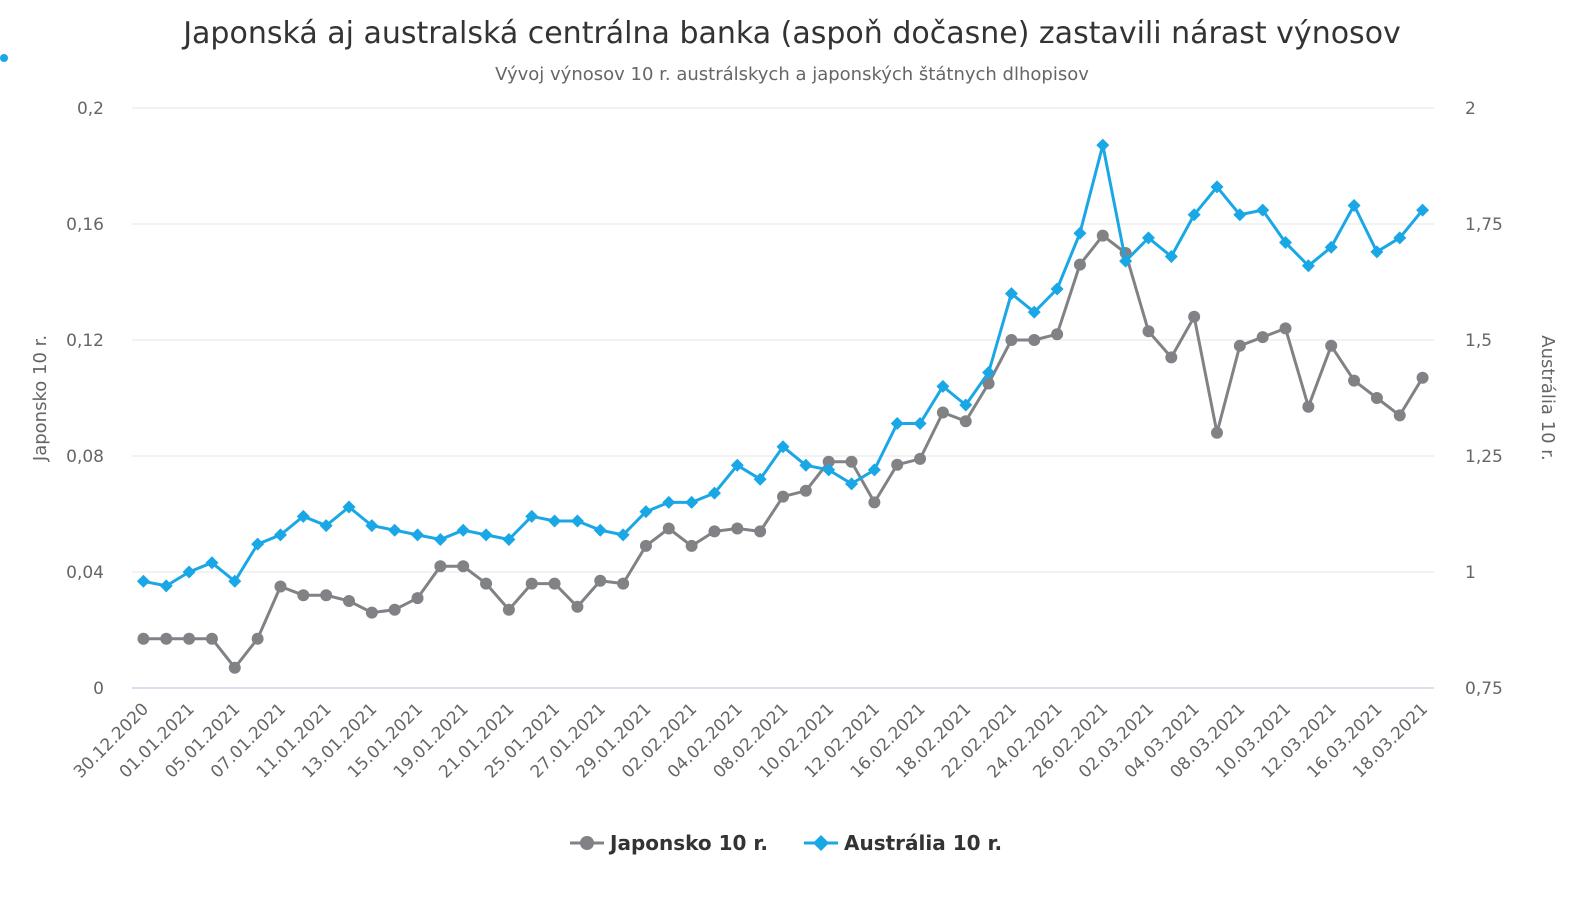  What do you see at coordinates (903, 843) in the screenshot?
I see `legend-item-australia: Austrália 10 r.` at bounding box center [903, 843].